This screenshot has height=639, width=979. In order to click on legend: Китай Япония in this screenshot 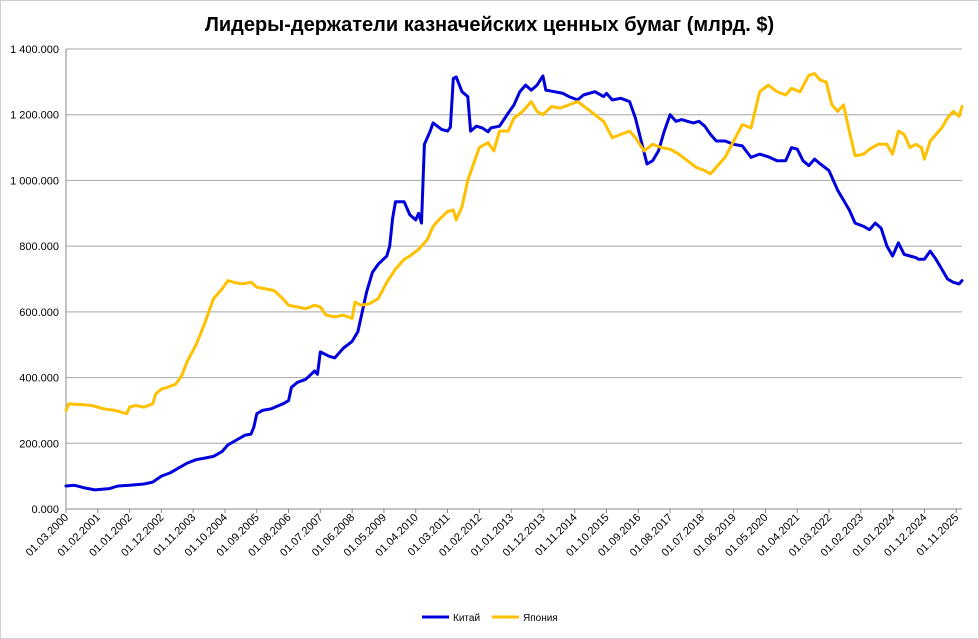, I will do `click(490, 618)`.